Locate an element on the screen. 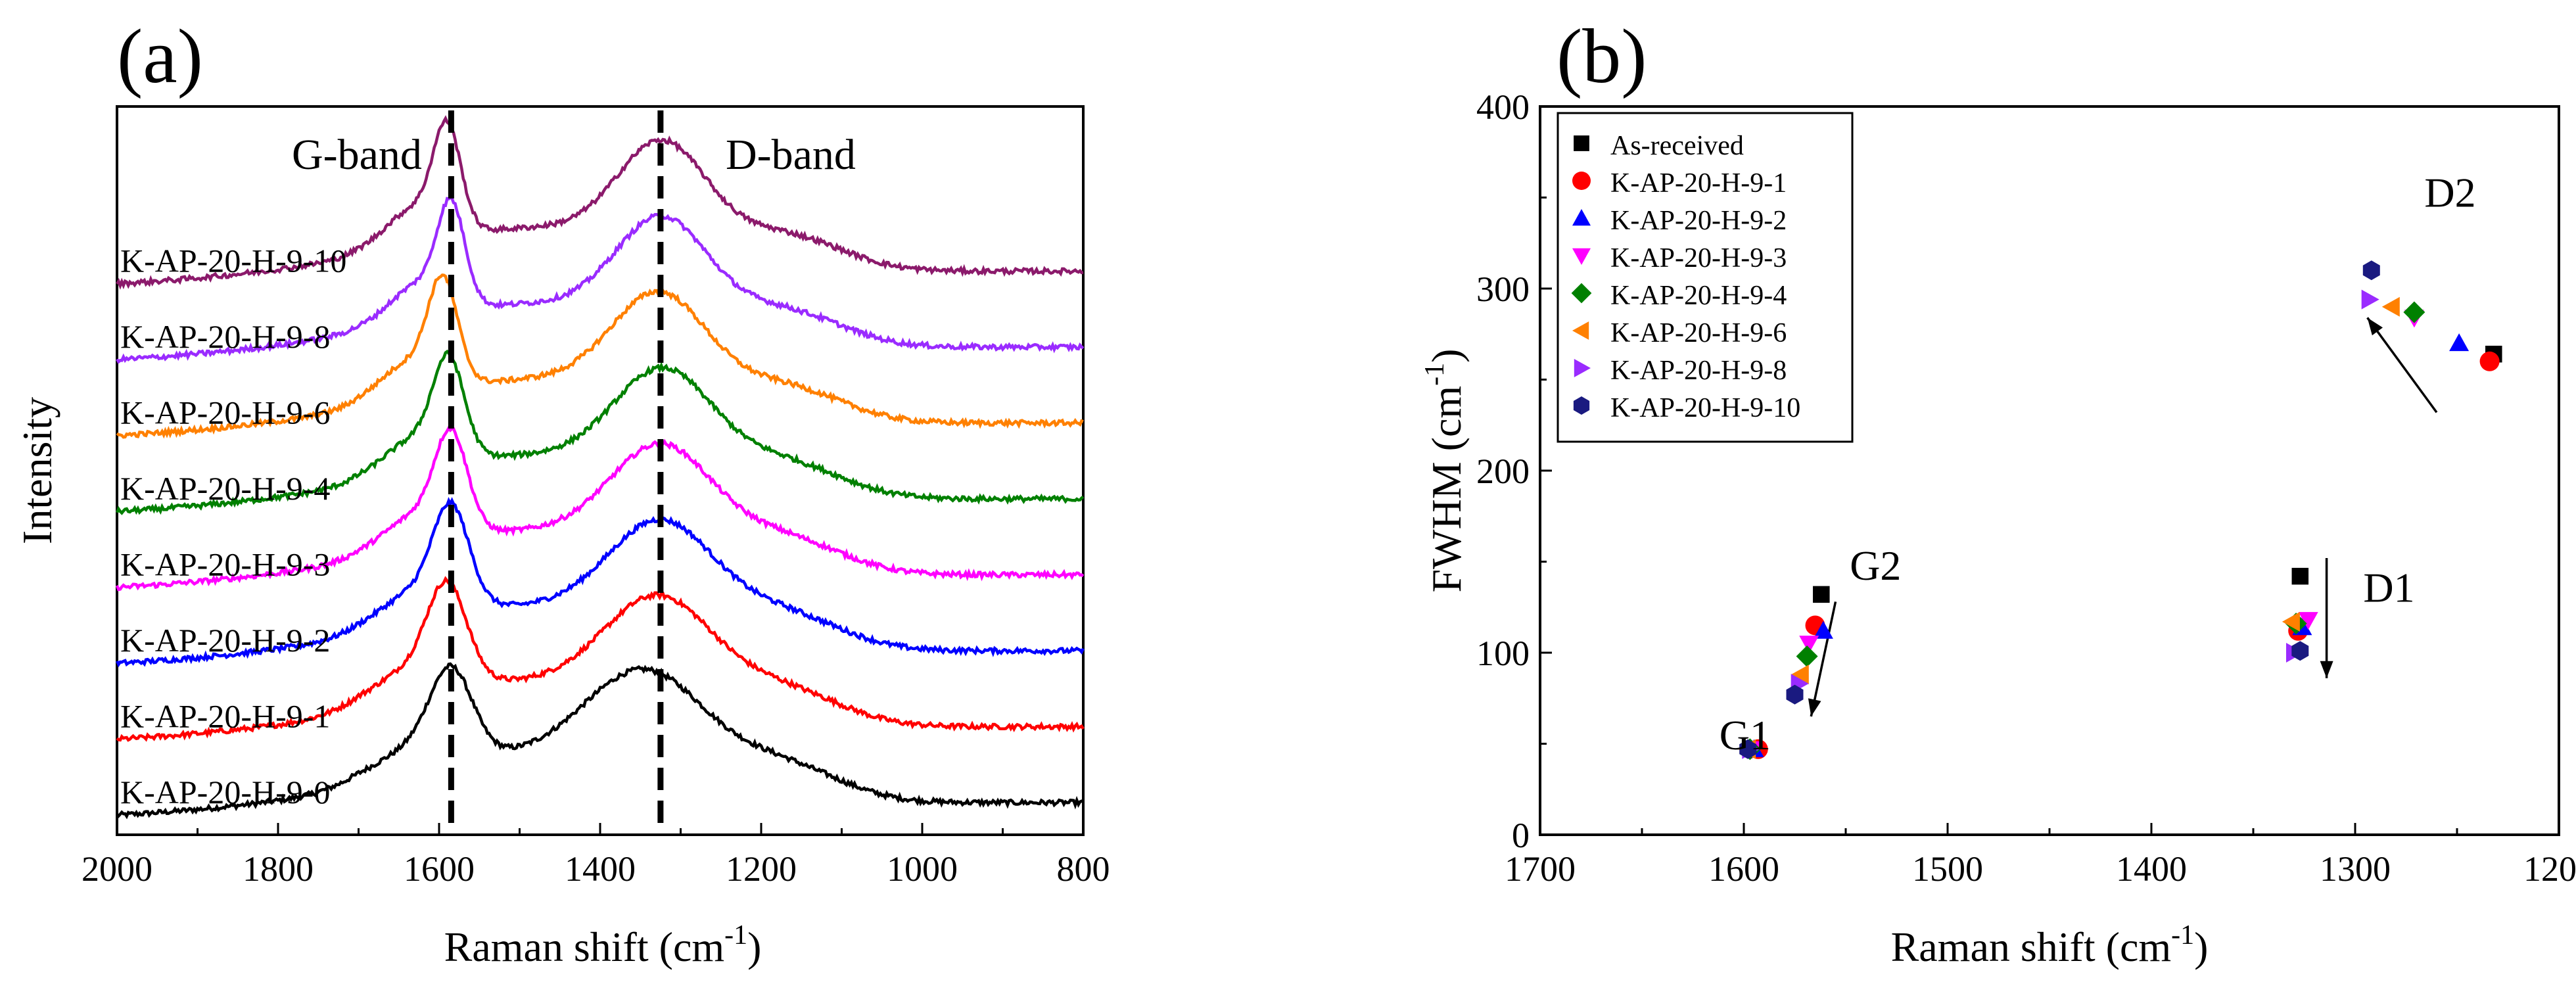  series-label-k-ap-20-h-9-8: K-AP-20-H-9-8 is located at coordinates (225, 336).